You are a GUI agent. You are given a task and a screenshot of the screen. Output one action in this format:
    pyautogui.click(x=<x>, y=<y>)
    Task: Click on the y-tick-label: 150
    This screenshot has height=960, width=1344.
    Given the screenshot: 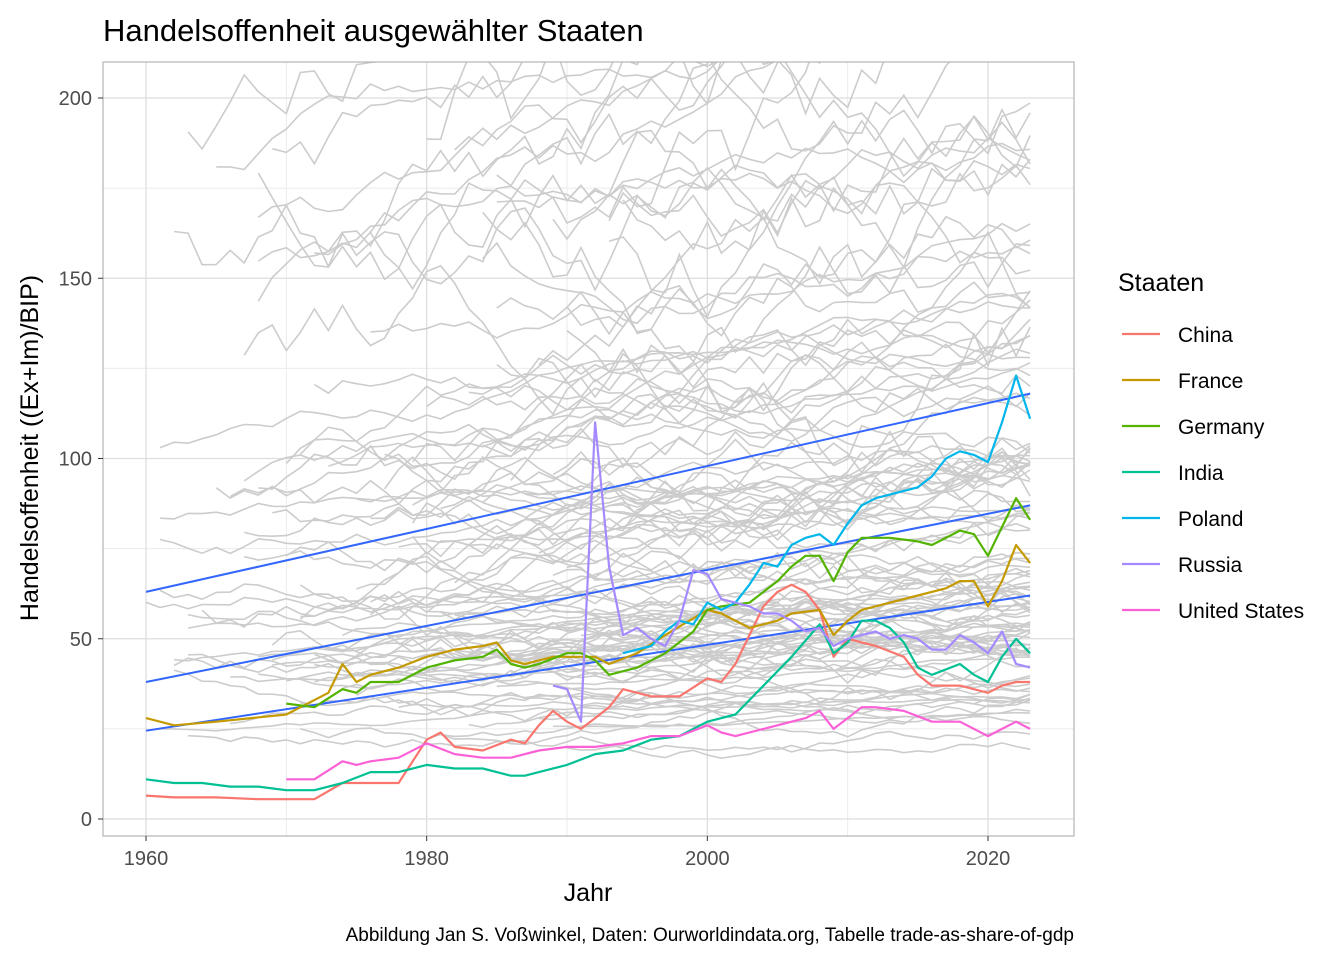 What is the action you would take?
    pyautogui.click(x=75, y=279)
    